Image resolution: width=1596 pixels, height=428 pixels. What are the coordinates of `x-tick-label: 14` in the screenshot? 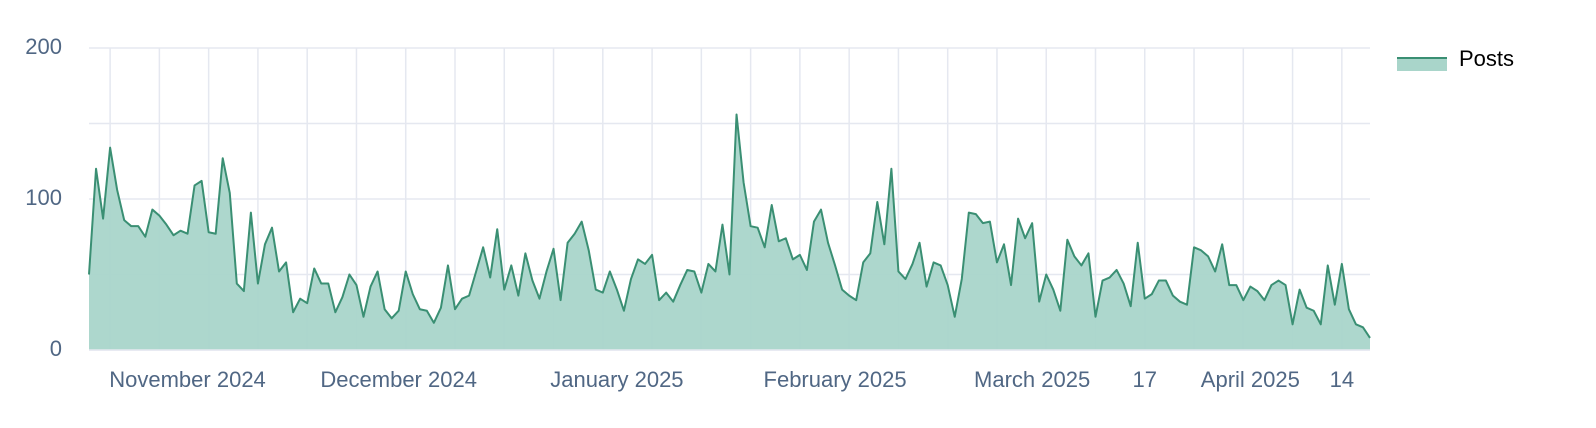 It's located at (1342, 379).